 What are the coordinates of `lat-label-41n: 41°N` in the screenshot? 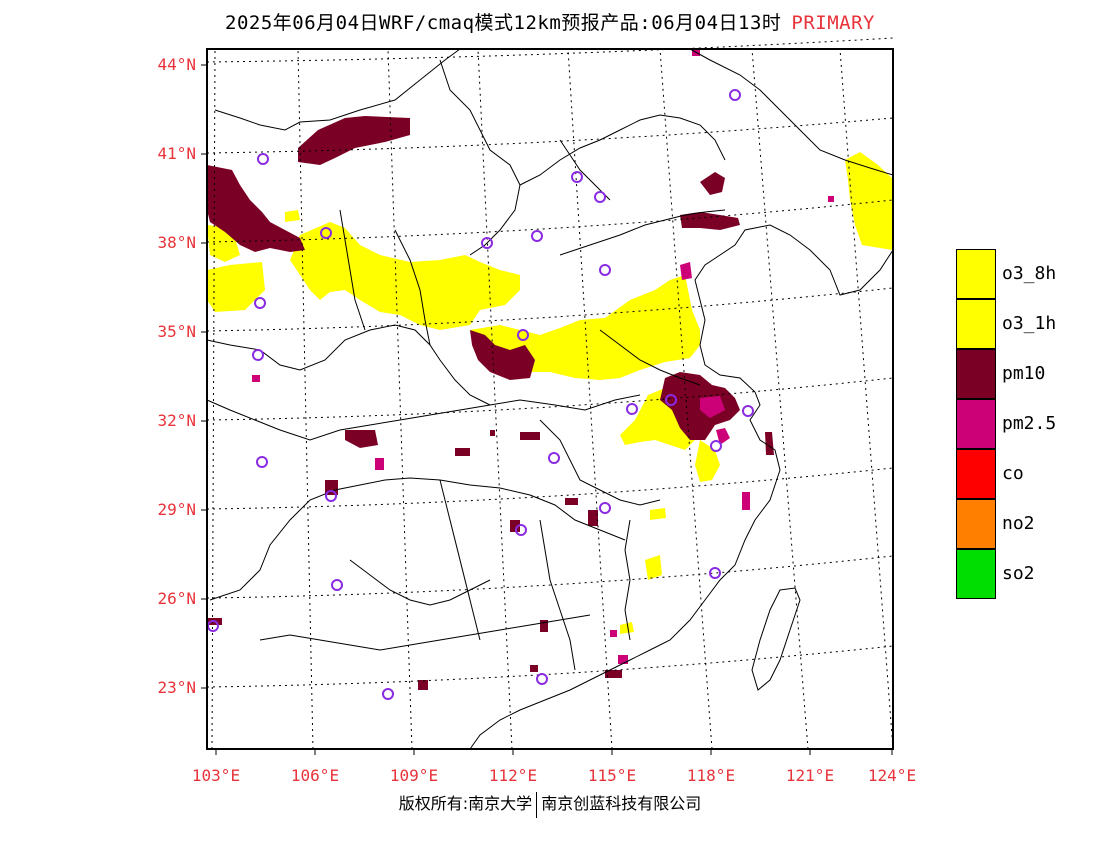 It's located at (176, 153).